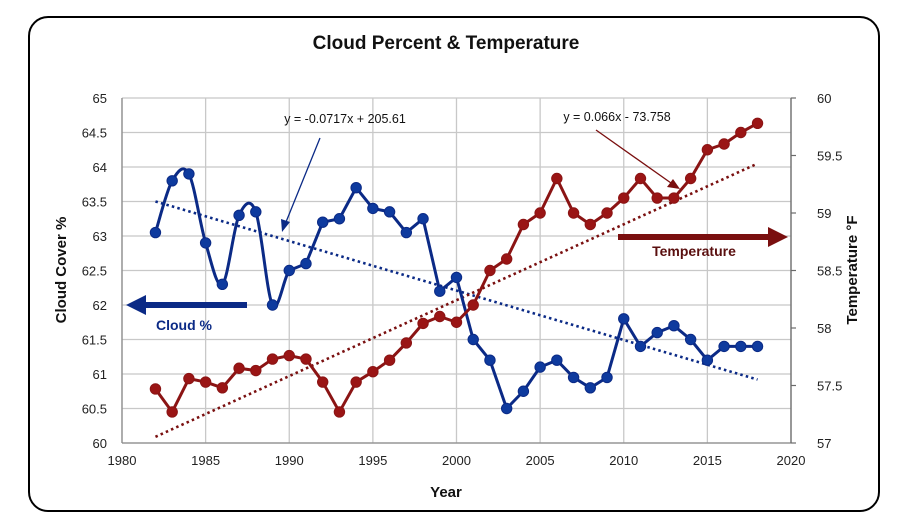 The image size is (906, 522). Describe the element at coordinates (94, 202) in the screenshot. I see `y-tick-label: 63.5` at that location.